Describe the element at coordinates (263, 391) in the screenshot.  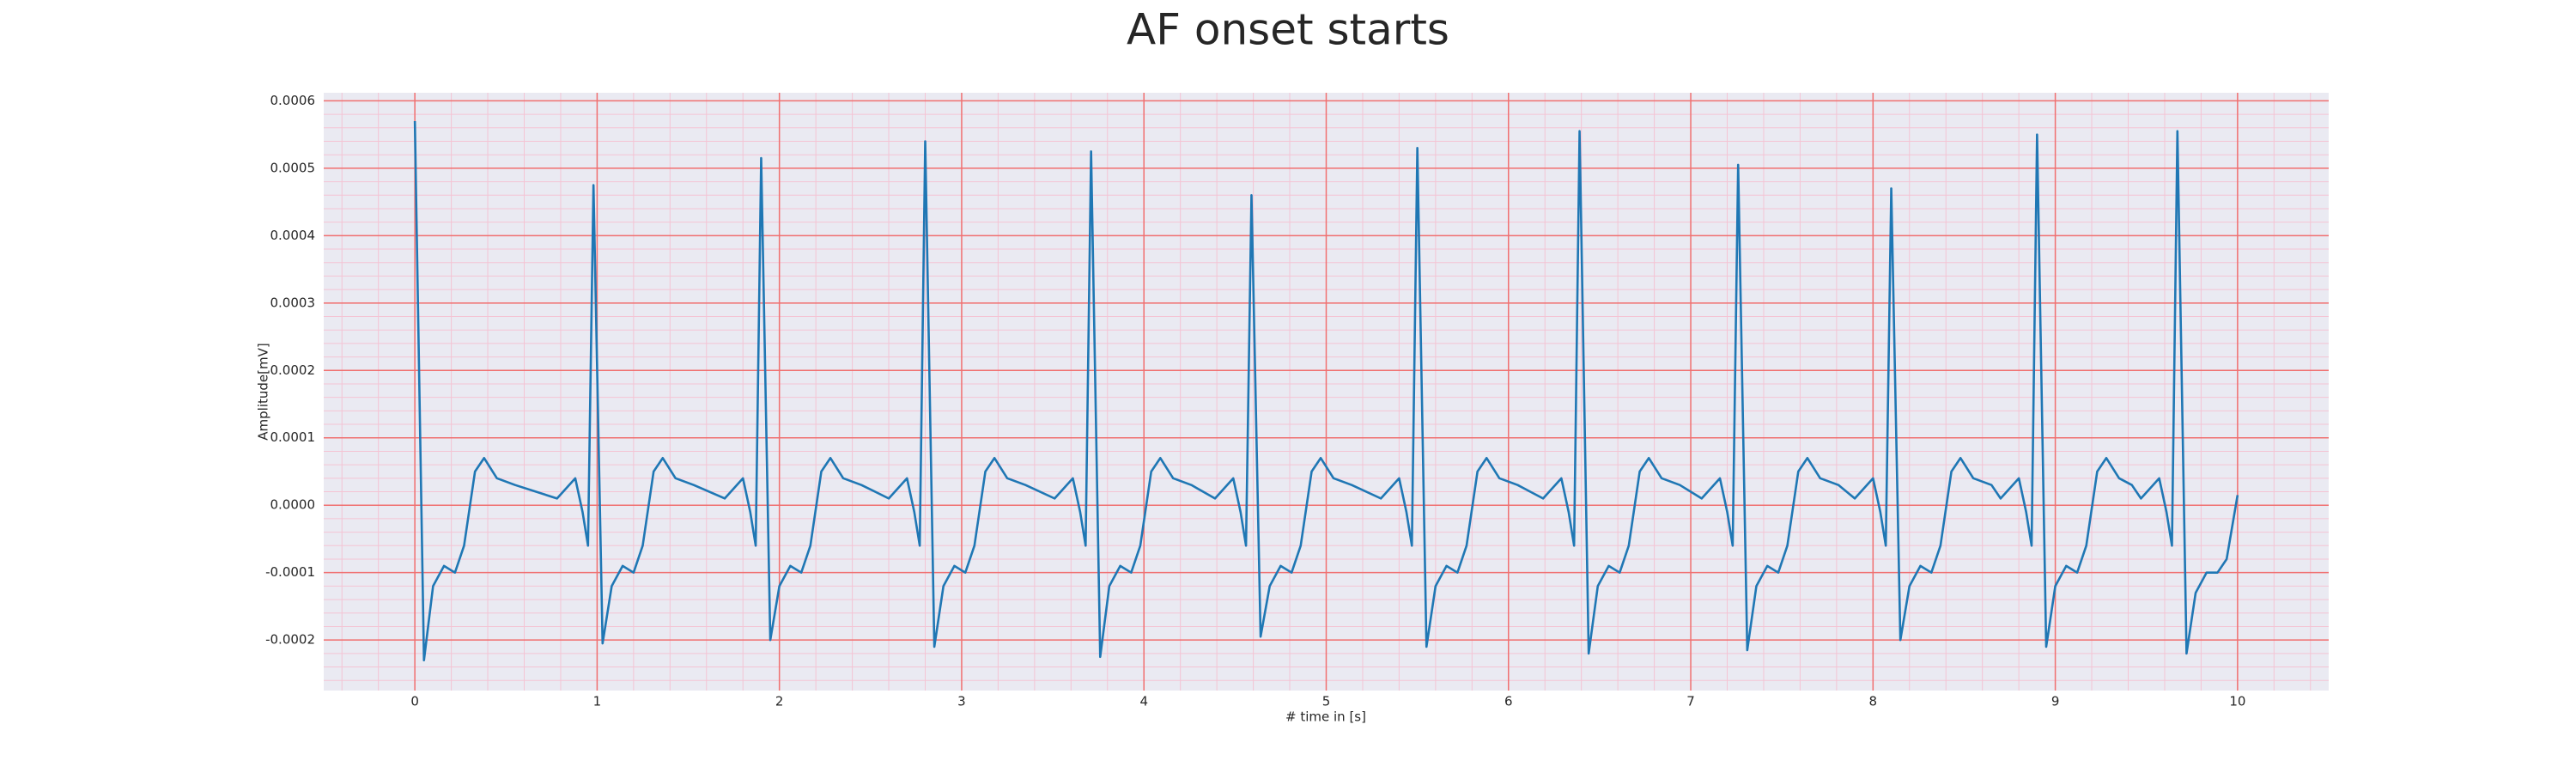
I see `y-axis-label: Amplitude[mV]` at that location.